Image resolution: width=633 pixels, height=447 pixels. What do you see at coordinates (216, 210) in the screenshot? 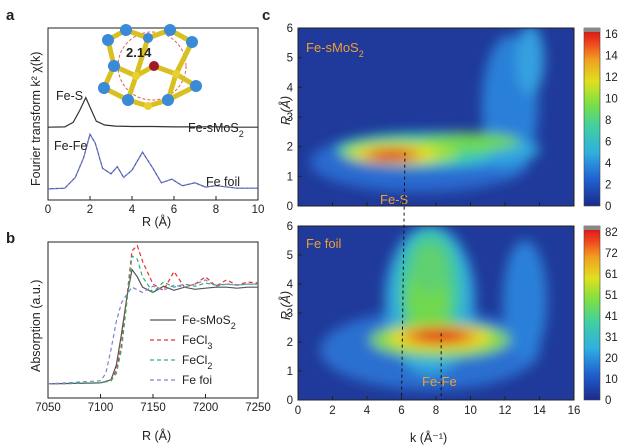
I see `a-xtick-label: 8` at bounding box center [216, 210].